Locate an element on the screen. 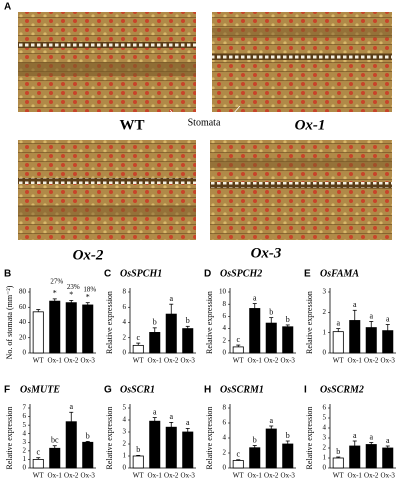 This screenshot has height=500, width=399. percent-label: 27% is located at coordinates (56, 281).